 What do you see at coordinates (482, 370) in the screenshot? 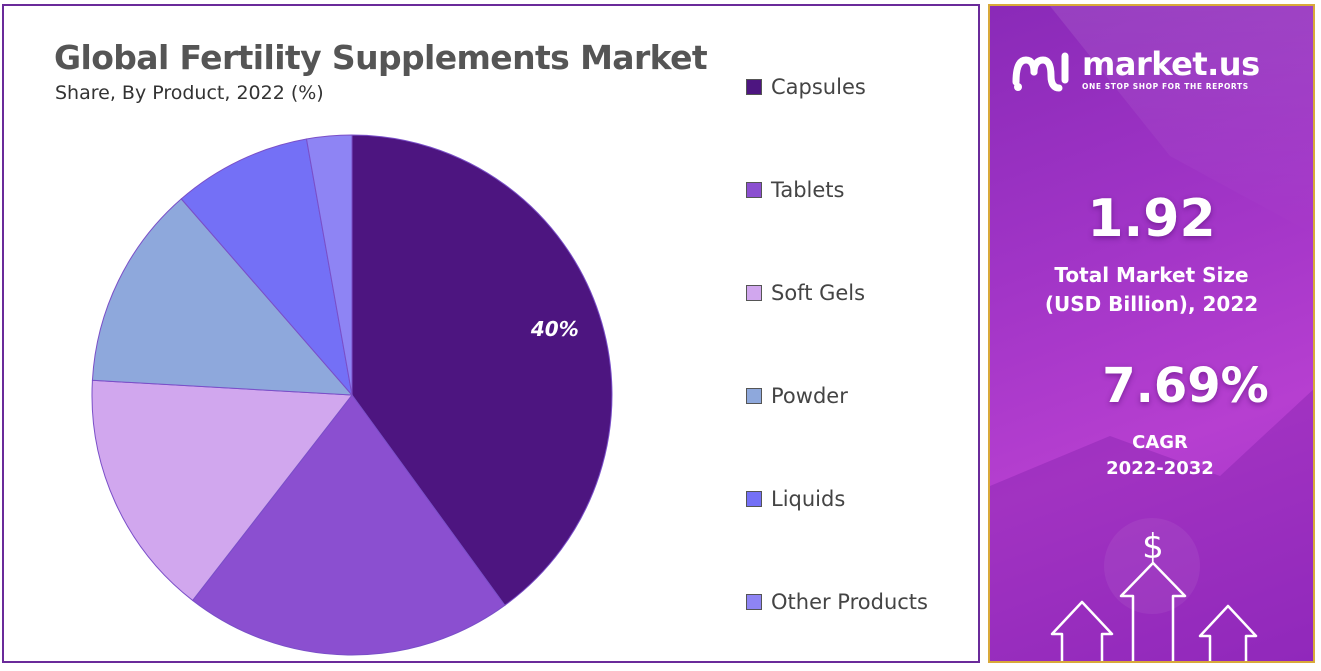
I see `pie-slice-capsules` at bounding box center [482, 370].